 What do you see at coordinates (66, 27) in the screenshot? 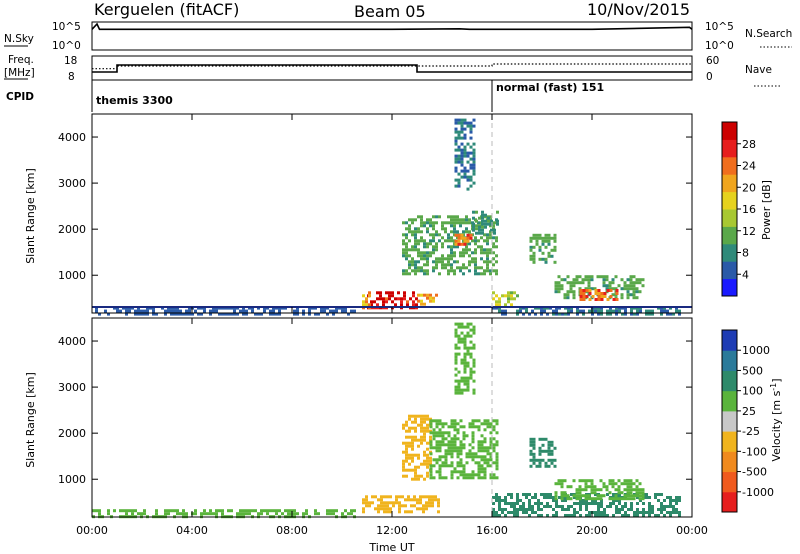
I see `nsky-tick-top: 10^5` at bounding box center [66, 27].